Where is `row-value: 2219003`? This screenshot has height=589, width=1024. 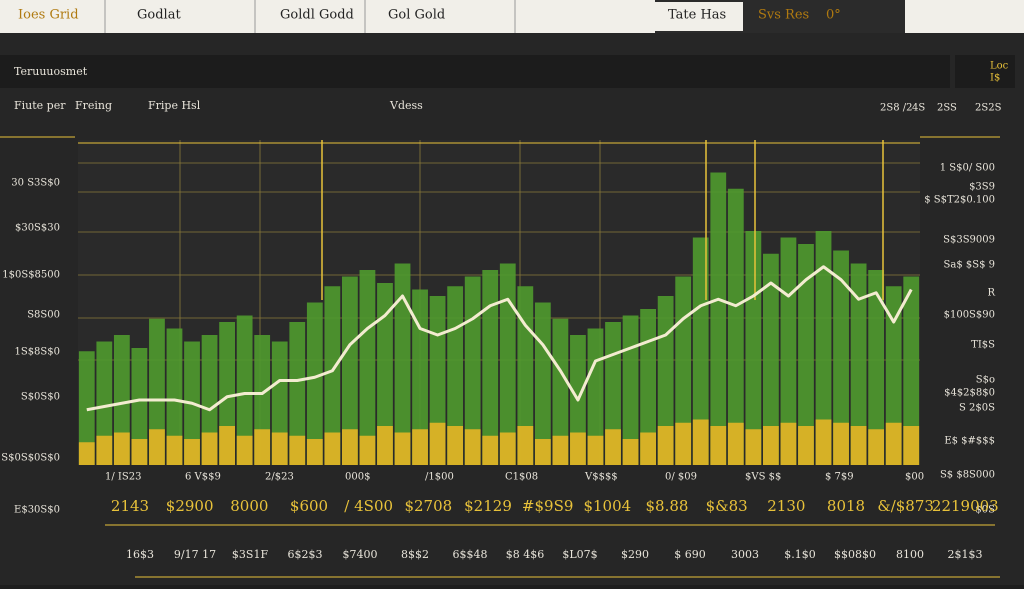 row-value: 2219003 is located at coordinates (965, 506).